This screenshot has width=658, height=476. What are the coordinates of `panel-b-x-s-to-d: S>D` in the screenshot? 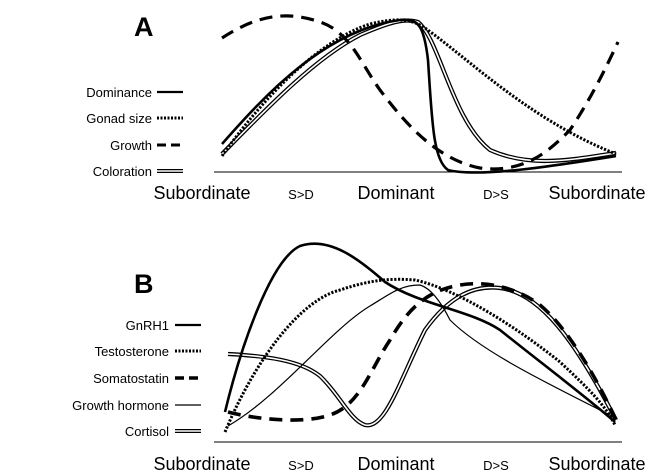 It's located at (301, 465).